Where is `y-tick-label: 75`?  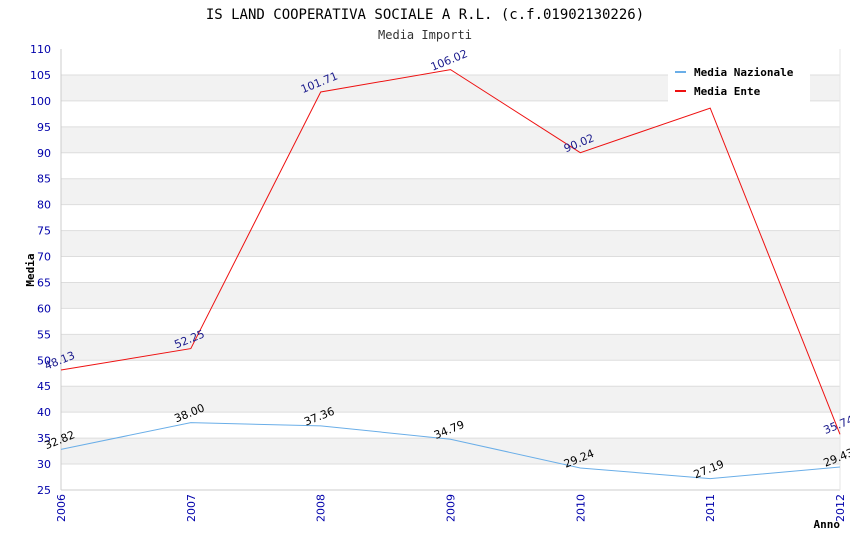 y-tick-label: 75 is located at coordinates (44, 231).